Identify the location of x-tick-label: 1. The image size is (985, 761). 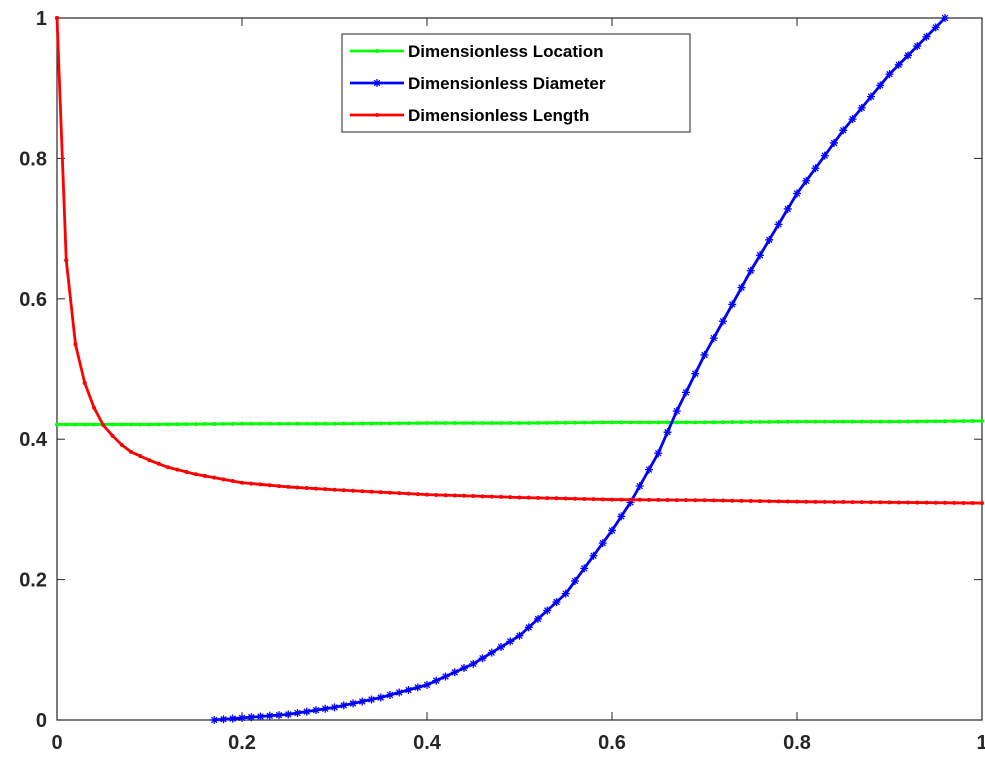
(980, 743).